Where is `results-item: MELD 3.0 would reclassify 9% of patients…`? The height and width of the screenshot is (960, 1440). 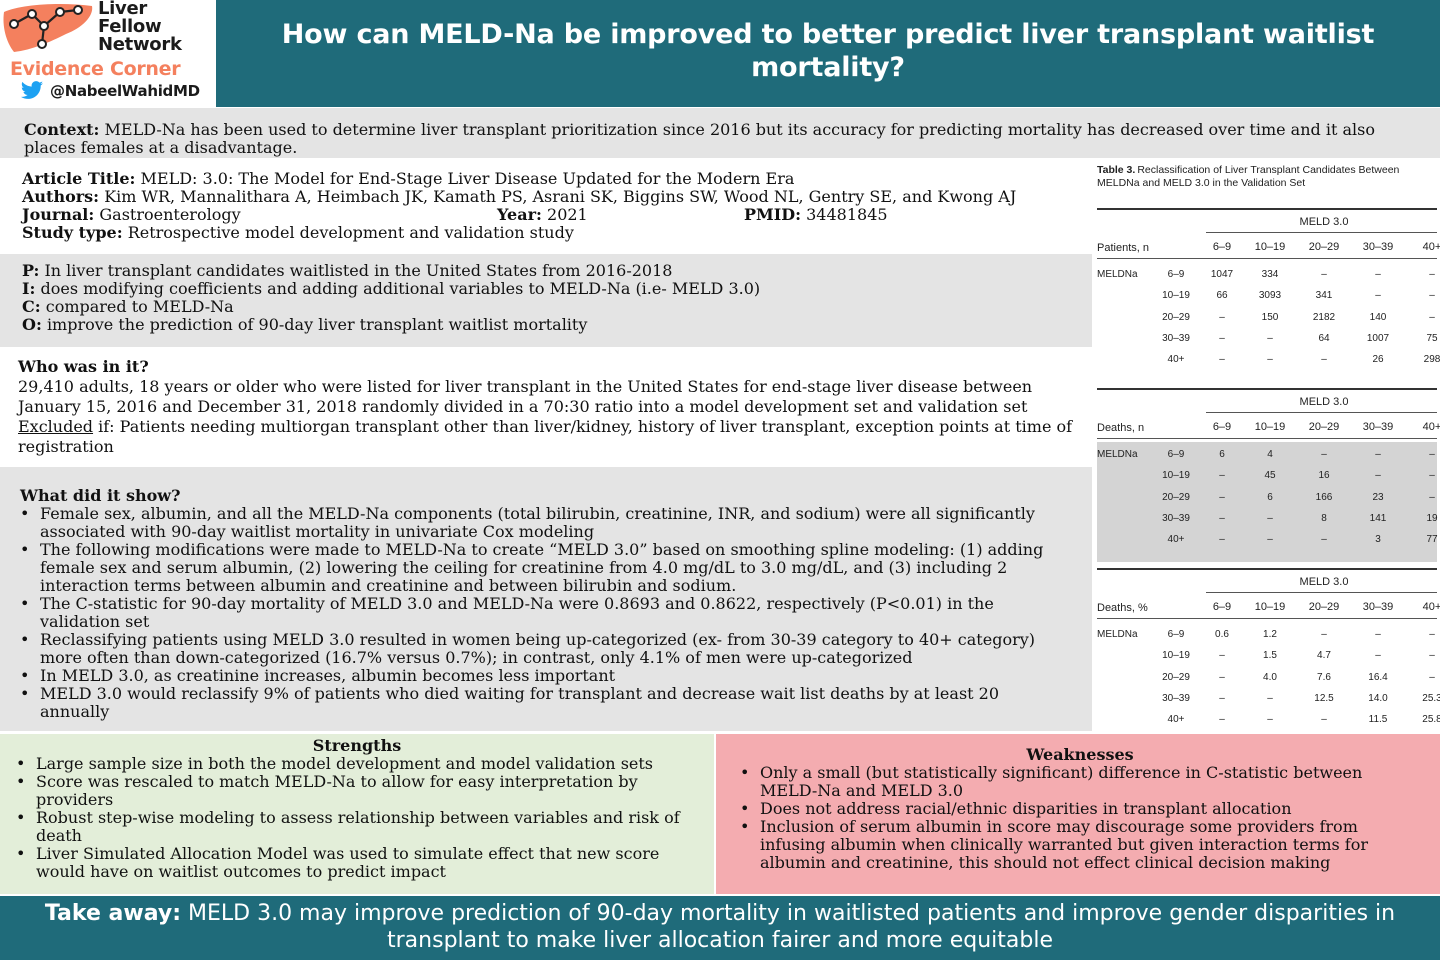 results-item: MELD 3.0 would reclassify 9% of patients… is located at coordinates (546, 703).